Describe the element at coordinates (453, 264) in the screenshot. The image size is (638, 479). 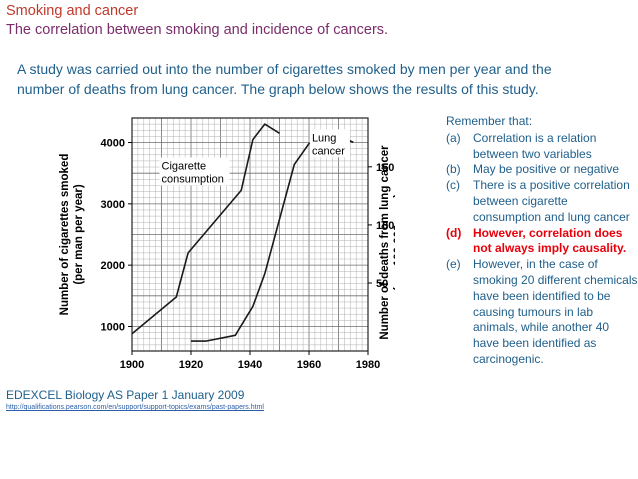
I see `note-mark: (e)` at that location.